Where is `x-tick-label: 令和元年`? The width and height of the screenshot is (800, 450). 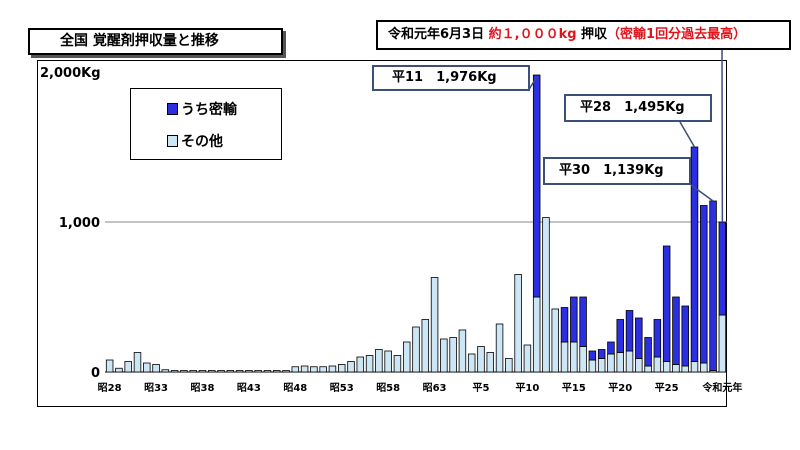
x-tick-label: 令和元年 is located at coordinates (721, 387).